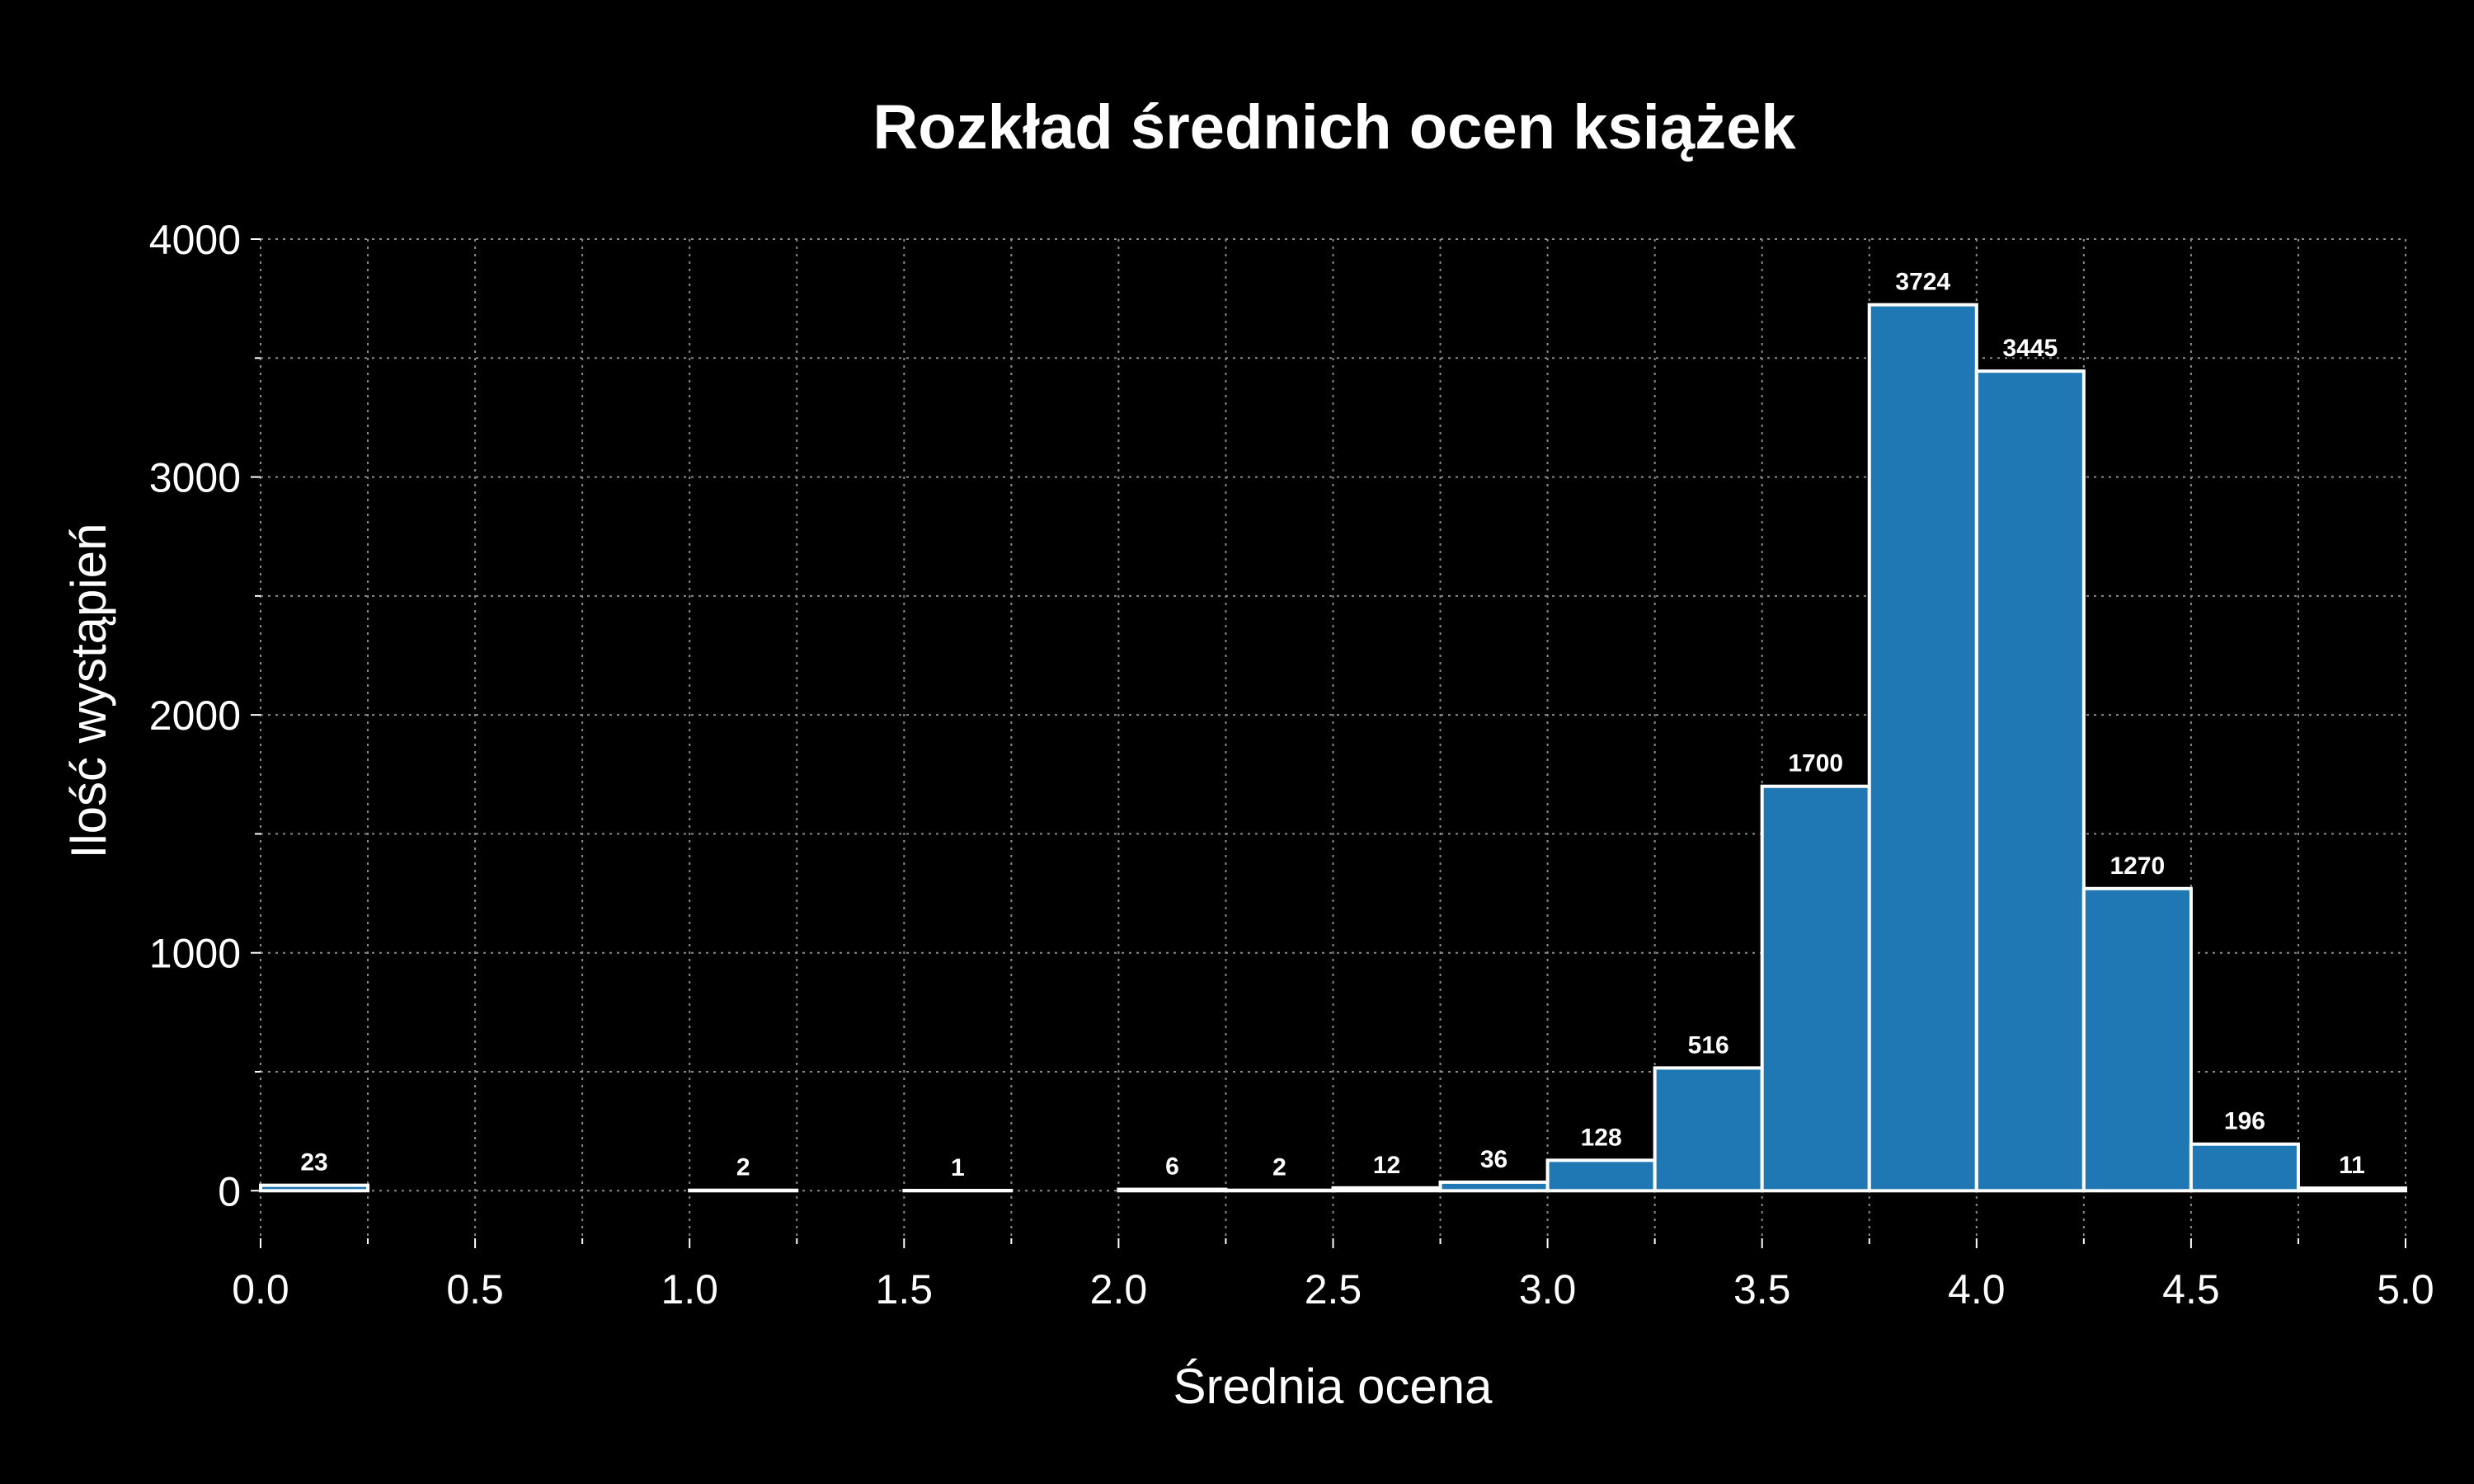 The height and width of the screenshot is (1484, 2474). I want to click on x-tick-label: 2.0, so click(1119, 1289).